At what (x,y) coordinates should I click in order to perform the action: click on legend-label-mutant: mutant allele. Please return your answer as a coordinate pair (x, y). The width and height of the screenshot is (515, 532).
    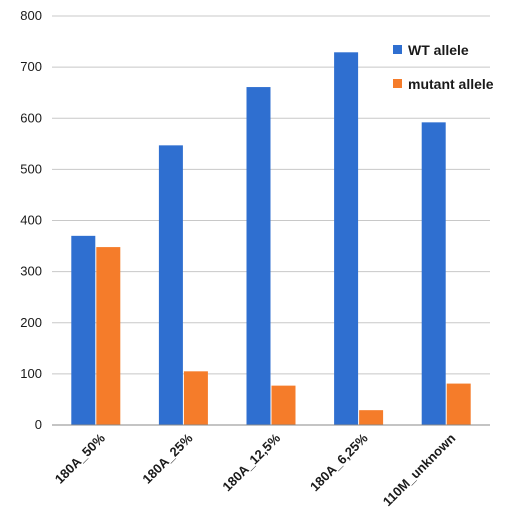
    Looking at the image, I should click on (451, 84).